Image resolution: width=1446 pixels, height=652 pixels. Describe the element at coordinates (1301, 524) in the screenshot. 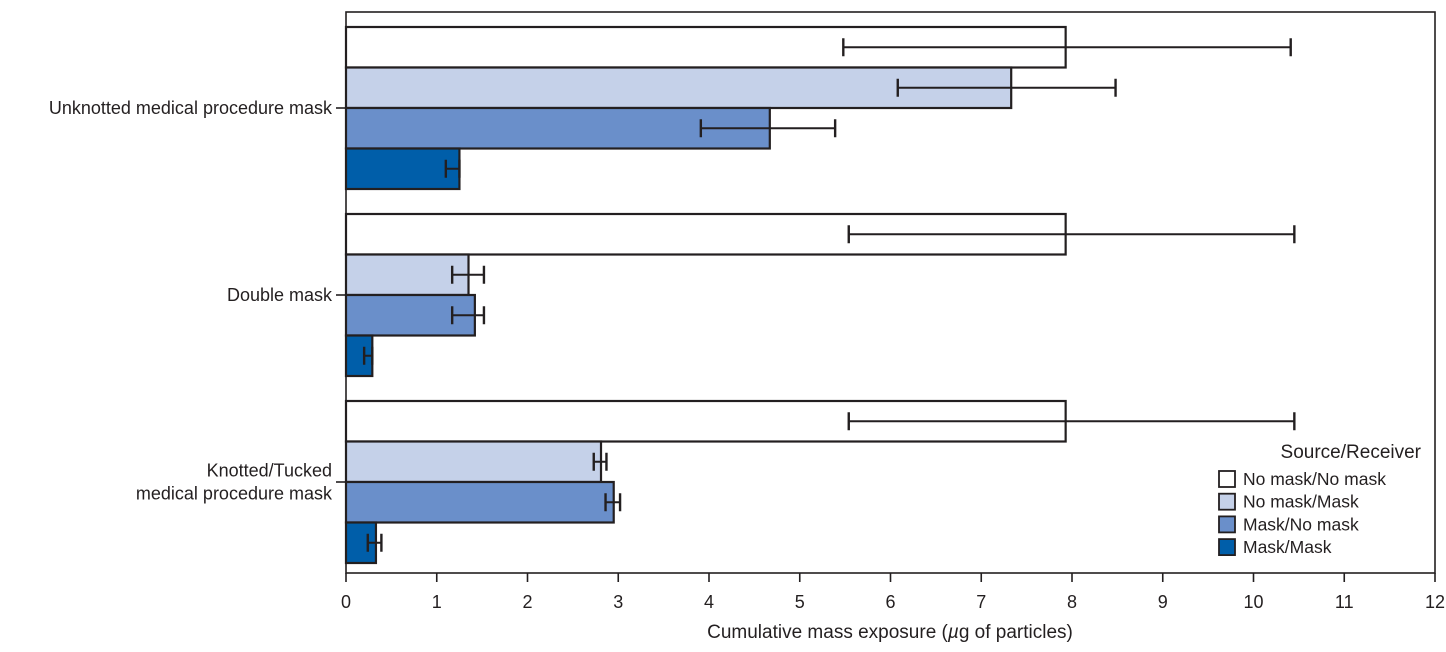

I see `legend-label-3: Mask/No mask` at that location.